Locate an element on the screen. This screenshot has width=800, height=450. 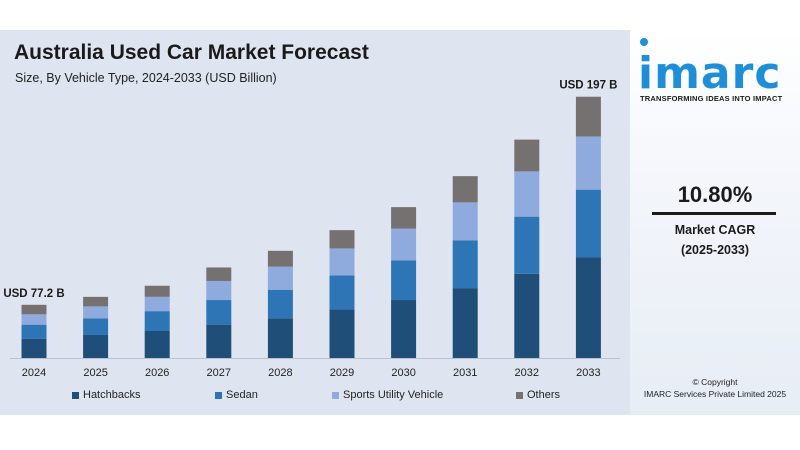
x-tick-label-2027: 2027 is located at coordinates (219, 373).